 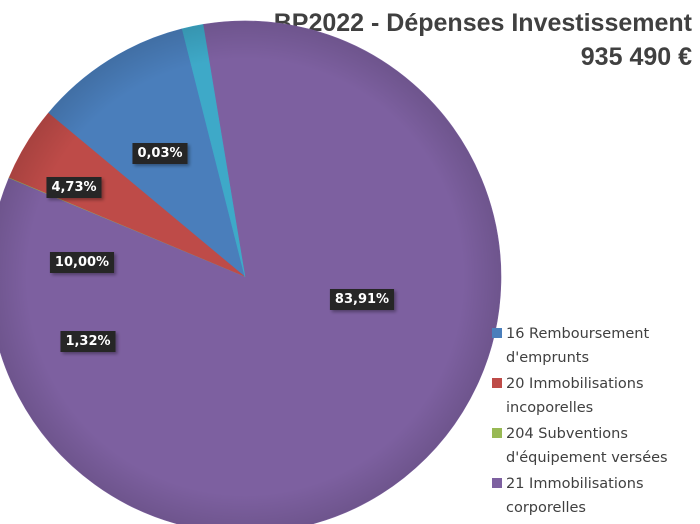 I want to click on data-label: 83,91%, so click(x=362, y=299).